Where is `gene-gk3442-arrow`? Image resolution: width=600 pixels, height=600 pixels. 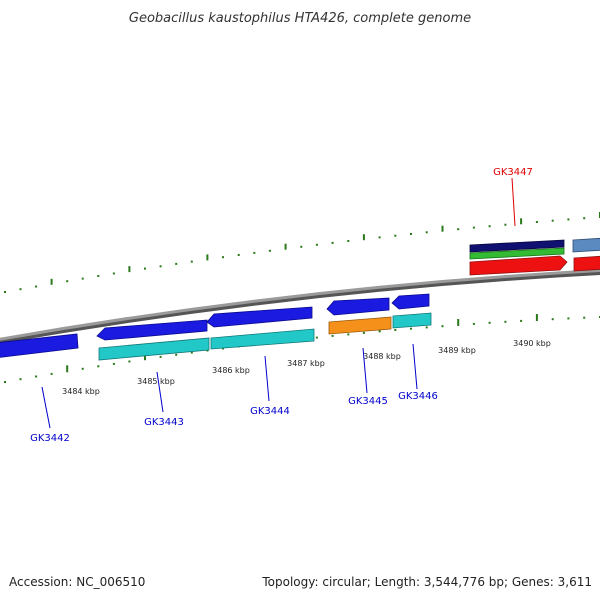
gene-gk3442-arrow is located at coordinates (39, 345).